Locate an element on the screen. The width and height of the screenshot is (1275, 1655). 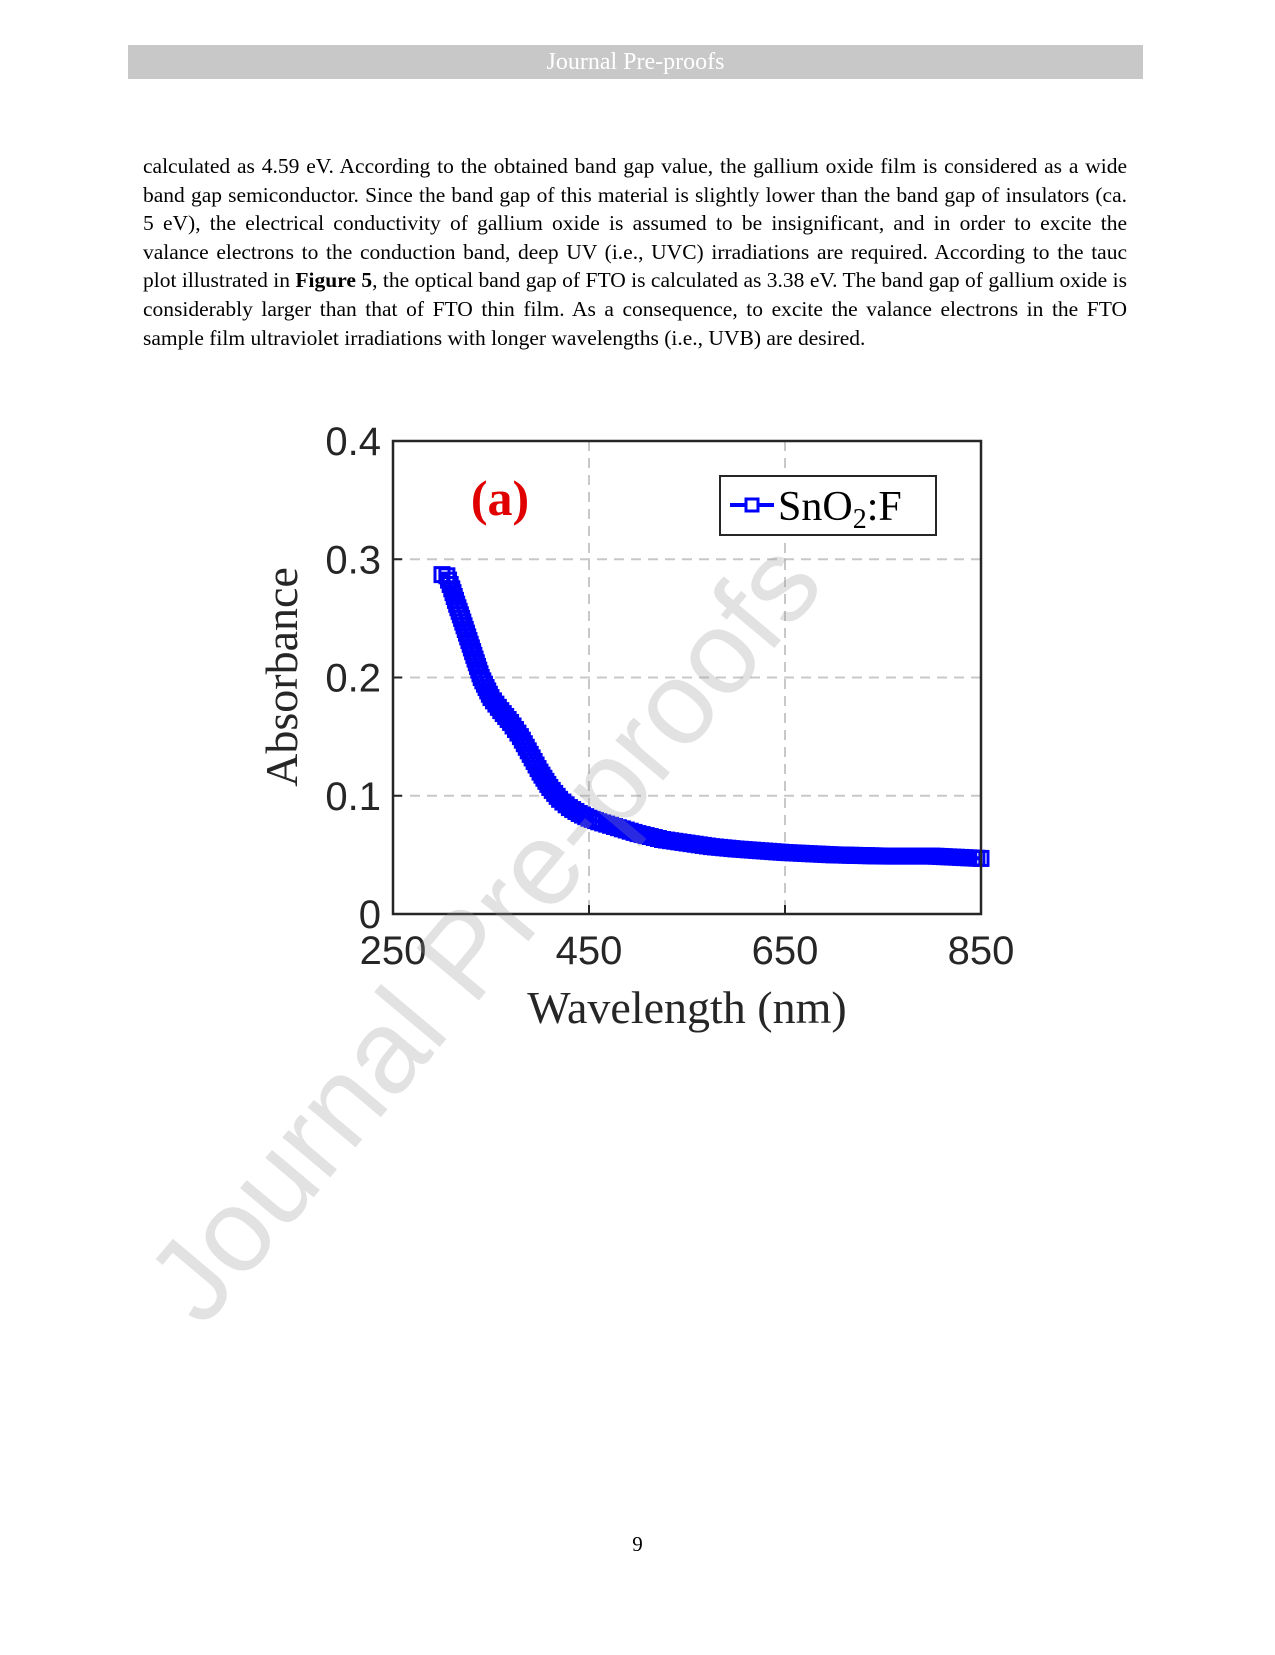
journal-header-title: Journal Pre-proofs is located at coordinates (635, 62).